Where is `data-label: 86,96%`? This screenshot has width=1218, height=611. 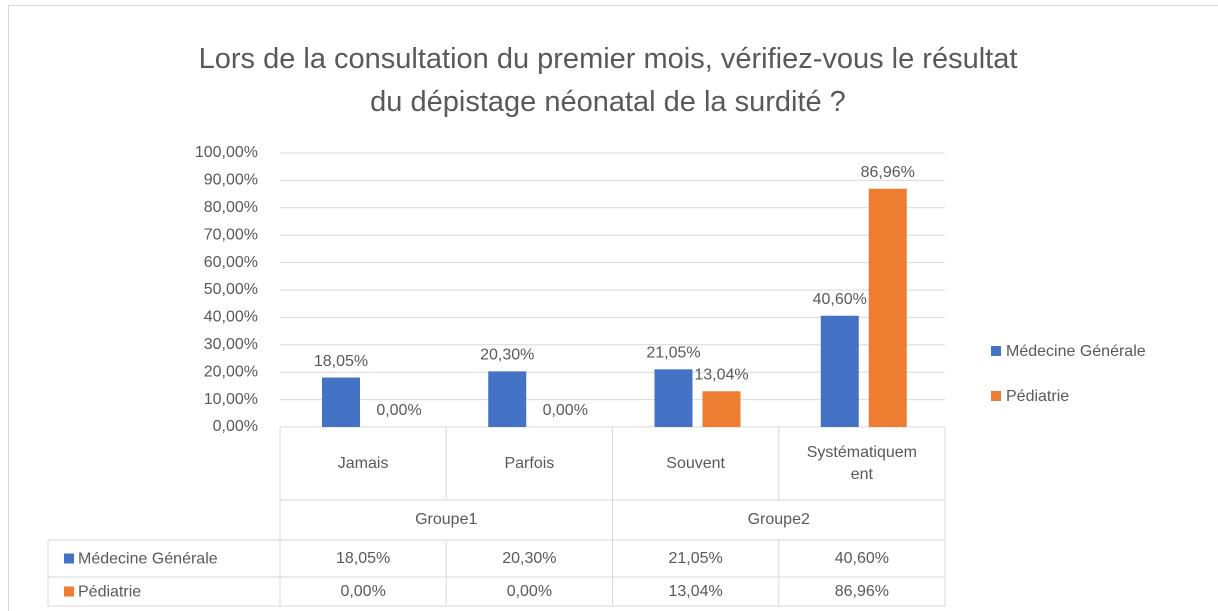
data-label: 86,96% is located at coordinates (888, 172).